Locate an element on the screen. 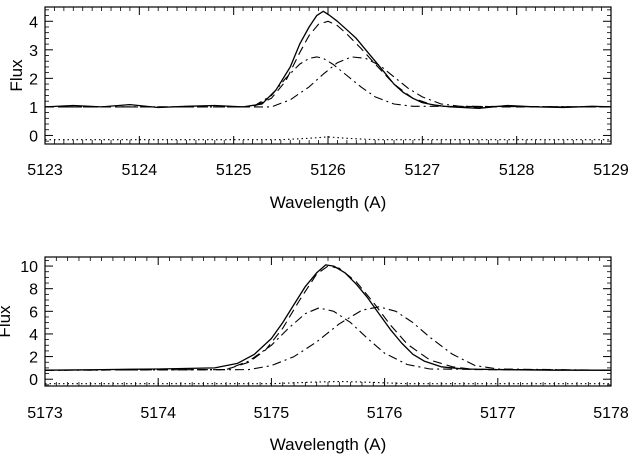 This screenshot has width=634, height=462. y-tick-label: 8 is located at coordinates (33, 290).